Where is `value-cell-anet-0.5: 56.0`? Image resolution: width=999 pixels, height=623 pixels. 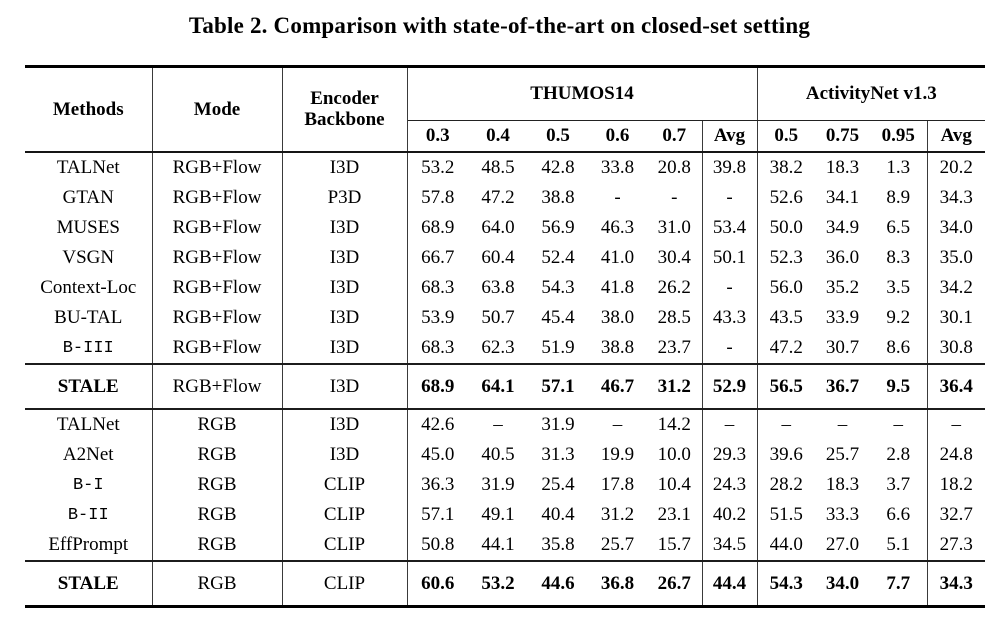
value-cell-anet-0.5: 56.0 is located at coordinates (786, 287).